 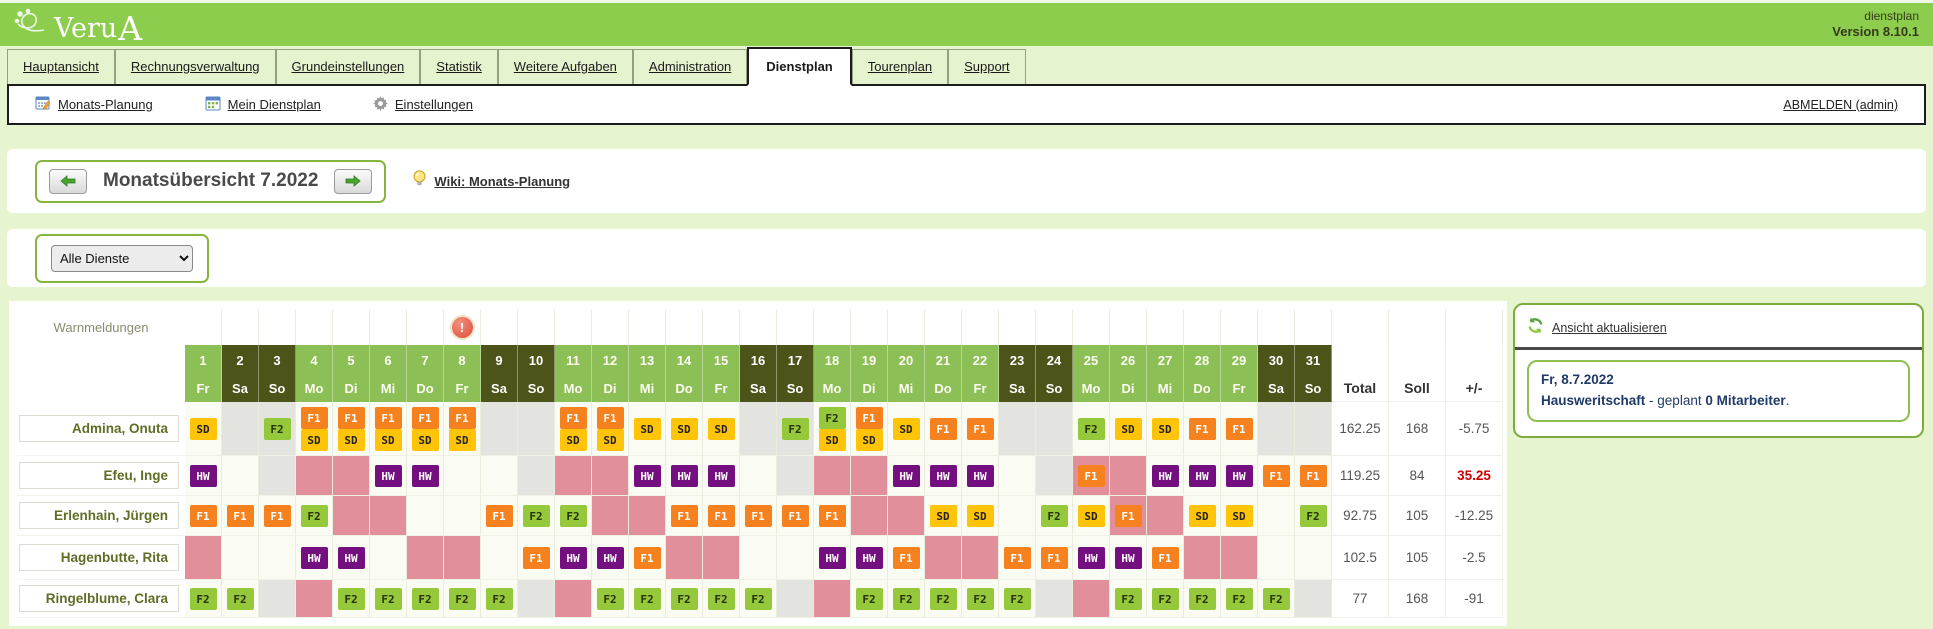 I want to click on roster-cell-day-29: HW, so click(x=1239, y=476).